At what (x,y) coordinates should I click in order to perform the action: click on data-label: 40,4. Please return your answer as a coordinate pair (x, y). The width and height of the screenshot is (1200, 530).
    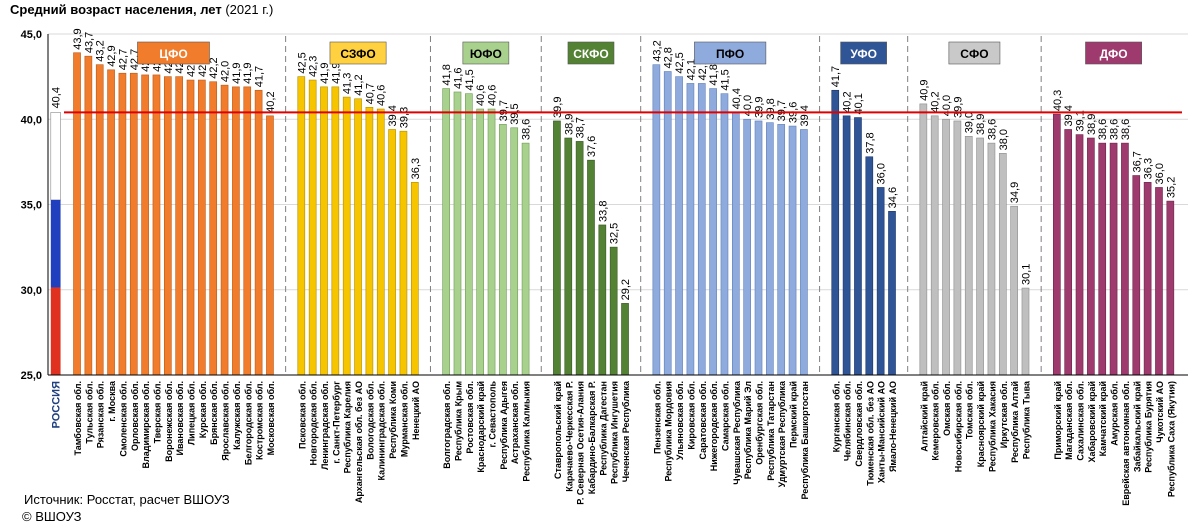
    Looking at the image, I should click on (737, 98).